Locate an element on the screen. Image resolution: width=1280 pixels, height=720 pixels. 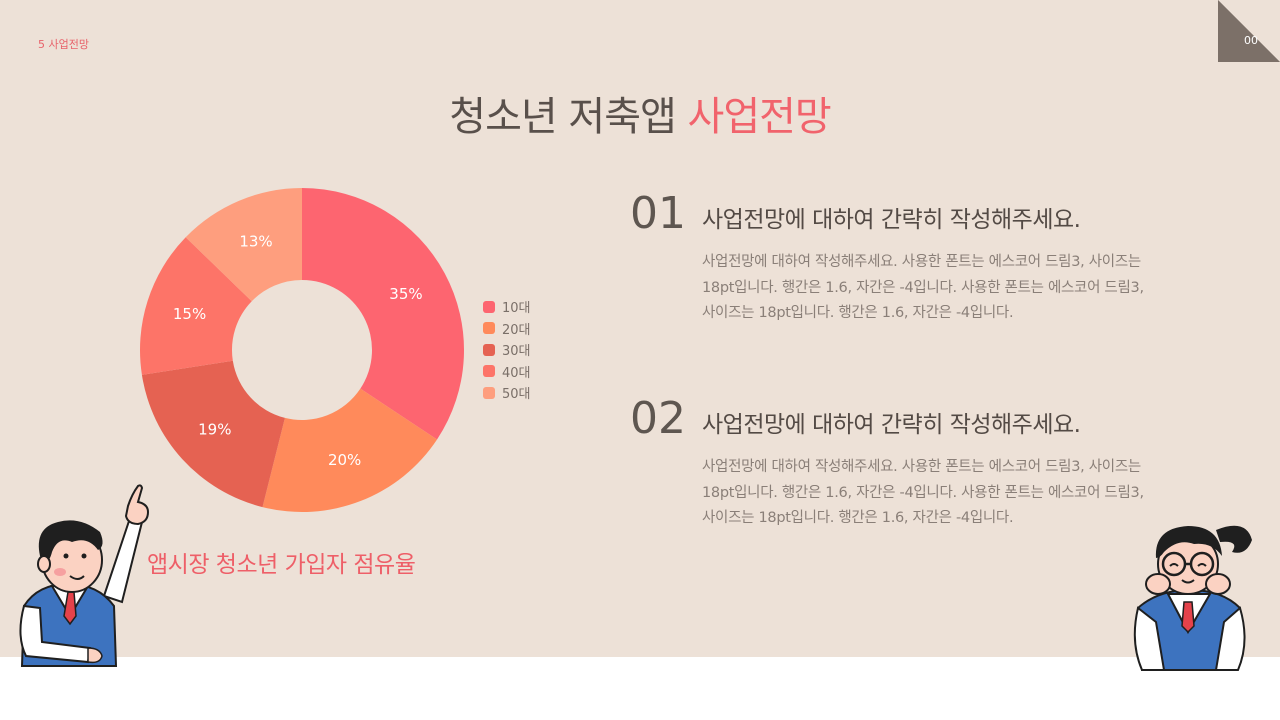
donut-slice-10대 is located at coordinates (383, 314).